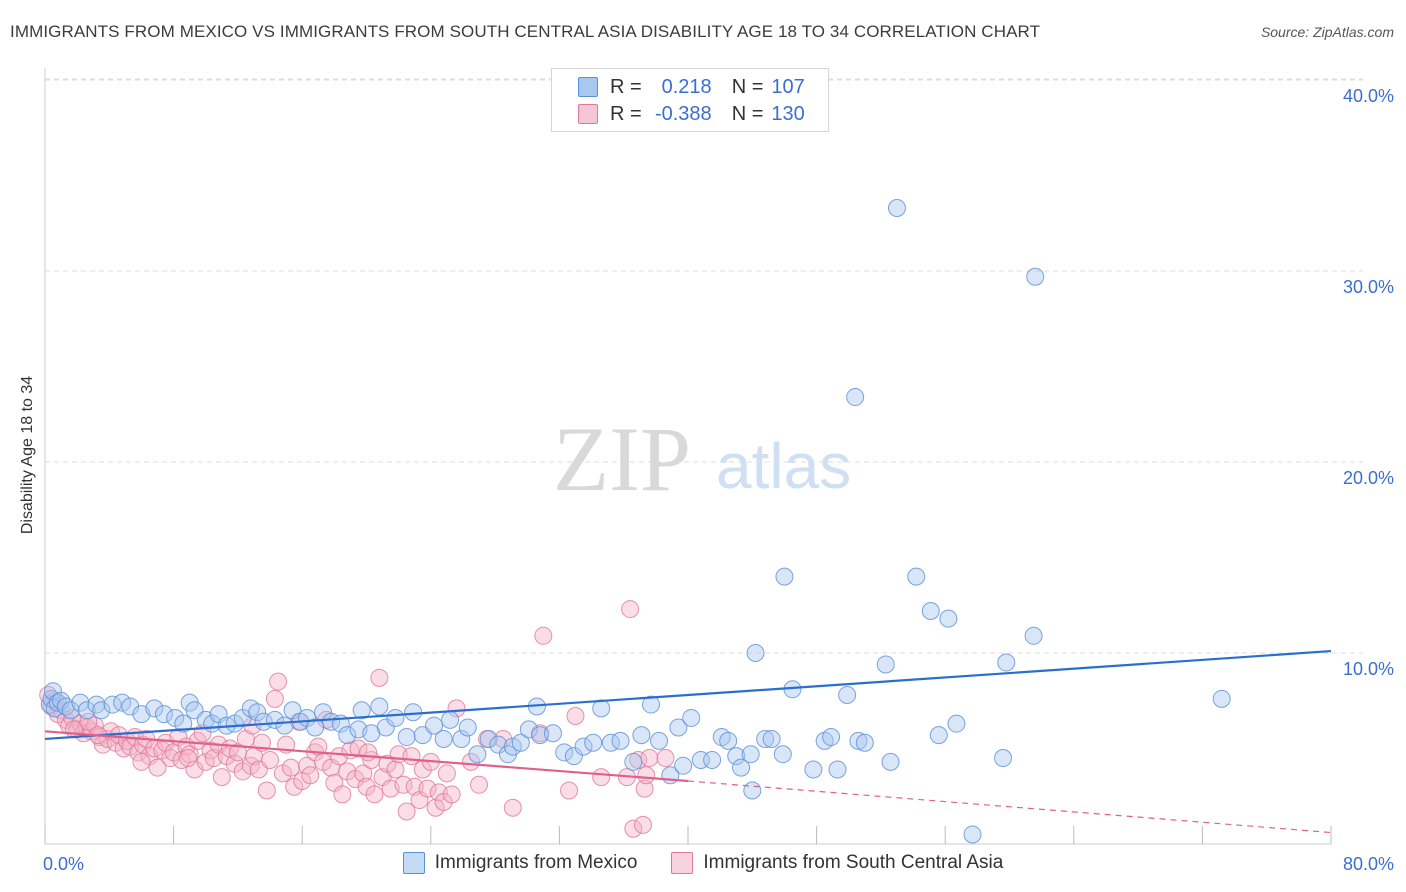 The height and width of the screenshot is (892, 1406). What do you see at coordinates (63, 864) in the screenshot?
I see `x-tick-label: 0.0%` at bounding box center [63, 864].